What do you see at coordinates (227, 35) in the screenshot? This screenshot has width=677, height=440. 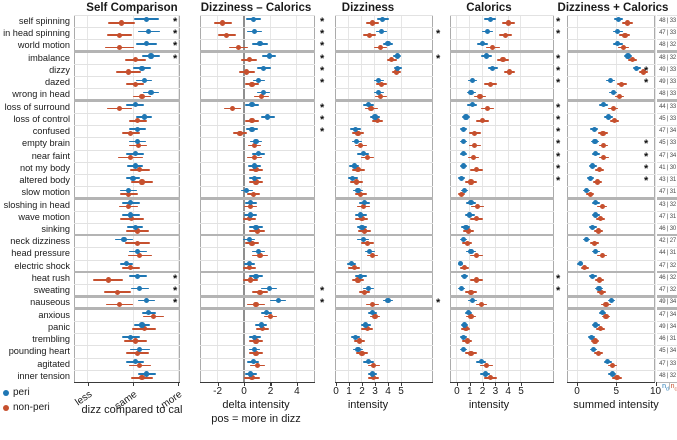 I see `data-point-non-peri-in-head-spinning` at bounding box center [227, 35].